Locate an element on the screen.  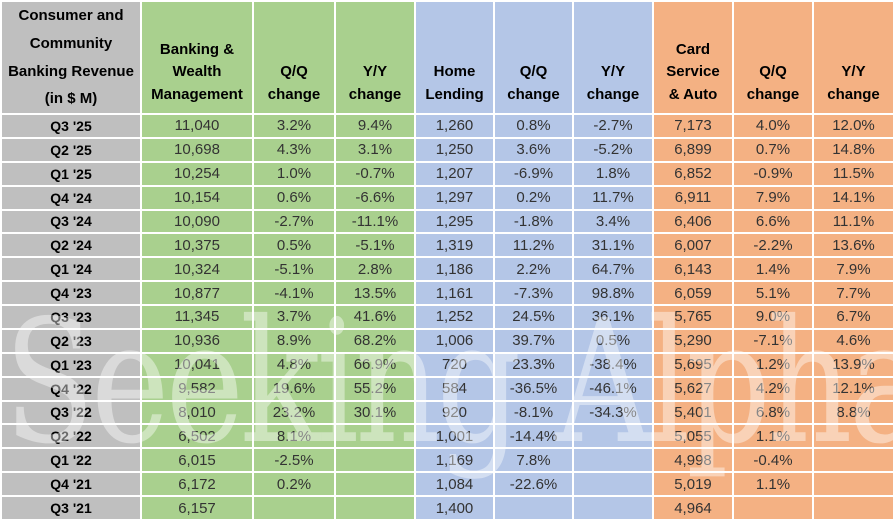
quarter-label-cell: Q2 '25 is located at coordinates (71, 149).